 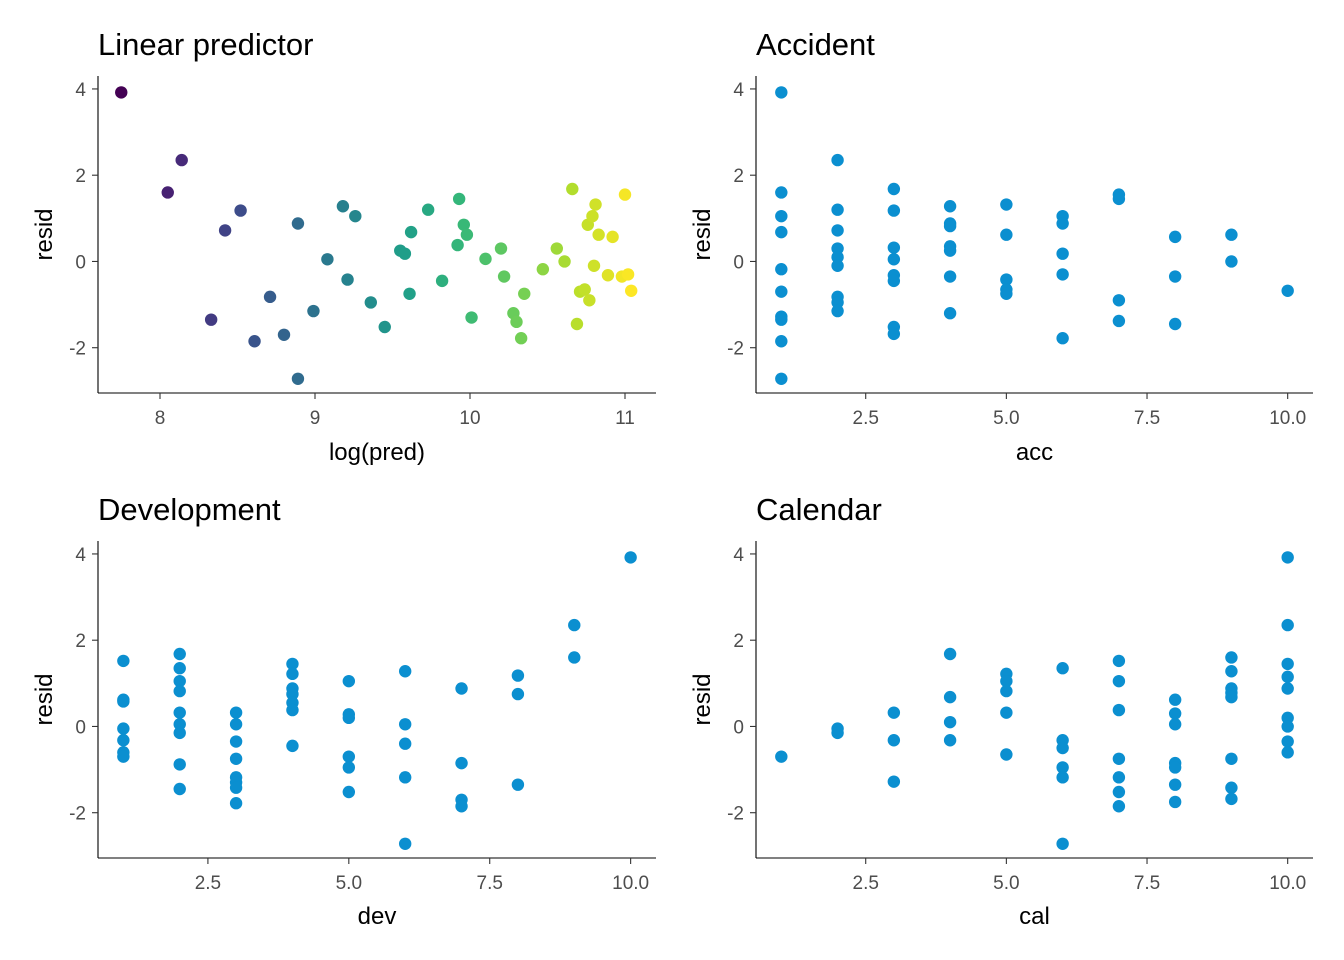 What do you see at coordinates (625, 418) in the screenshot?
I see `x-tick-label: 11` at bounding box center [625, 418].